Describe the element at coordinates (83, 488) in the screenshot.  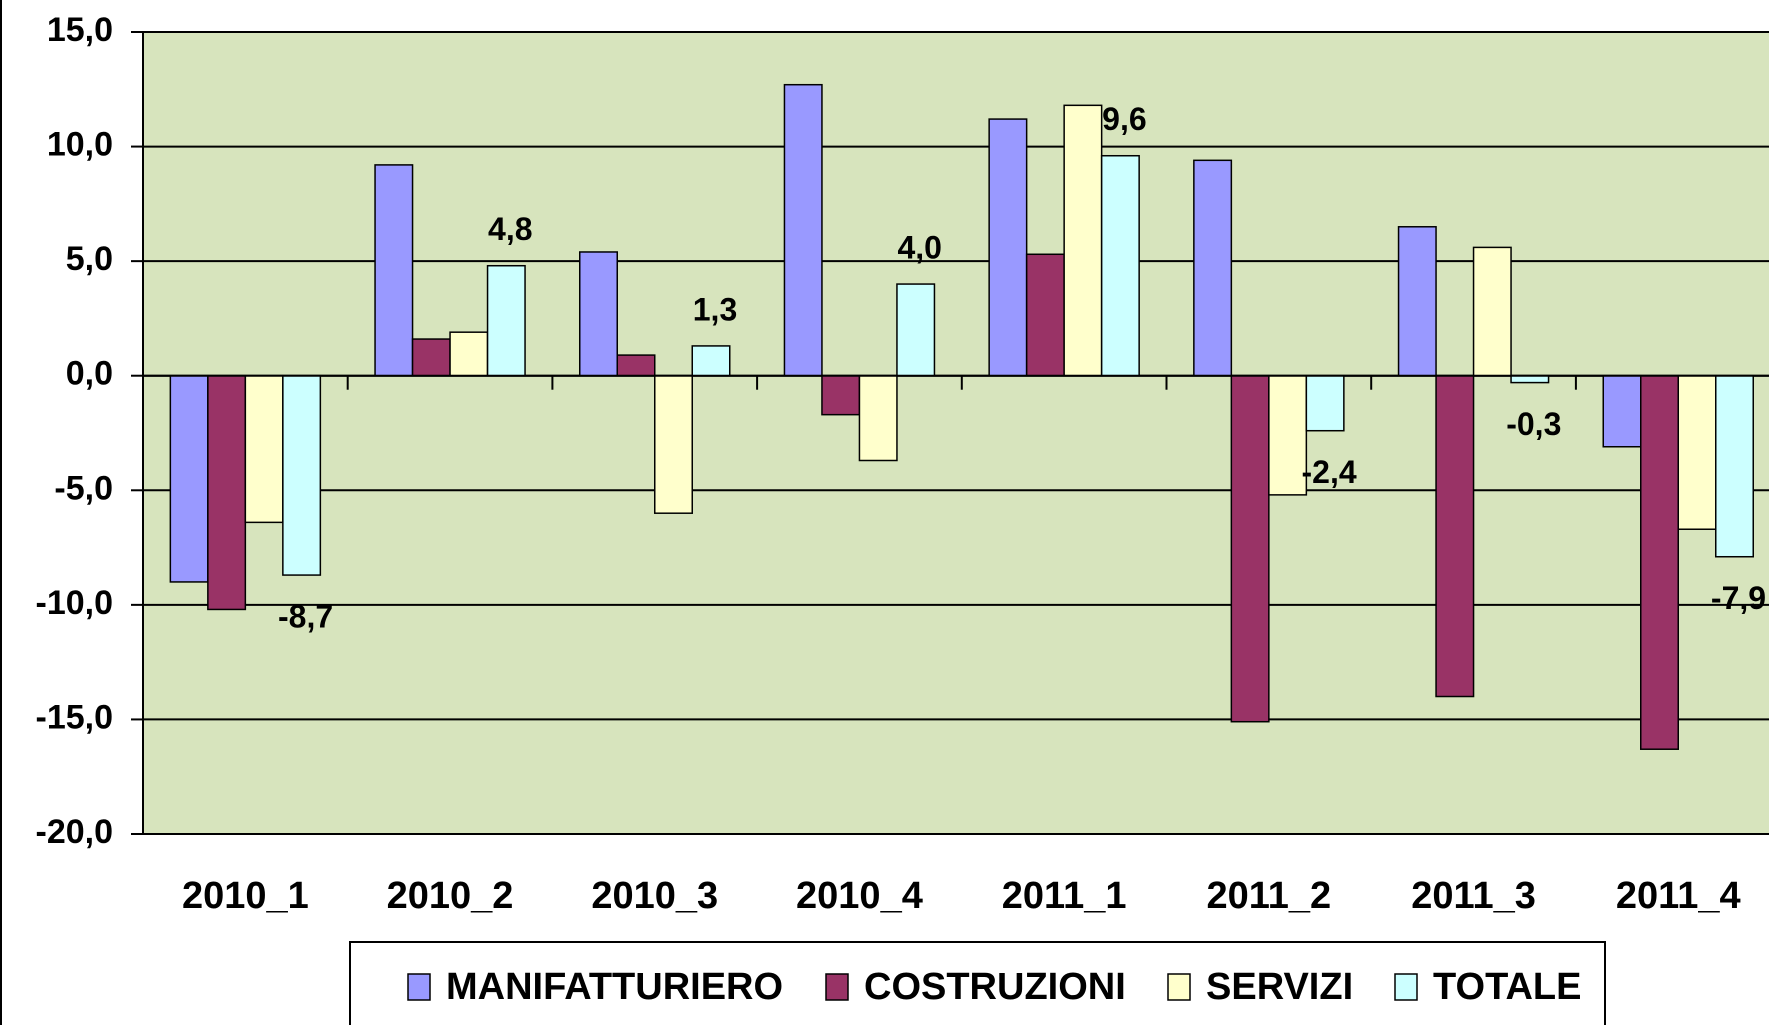
I see `y-tick-label: -5,0` at that location.